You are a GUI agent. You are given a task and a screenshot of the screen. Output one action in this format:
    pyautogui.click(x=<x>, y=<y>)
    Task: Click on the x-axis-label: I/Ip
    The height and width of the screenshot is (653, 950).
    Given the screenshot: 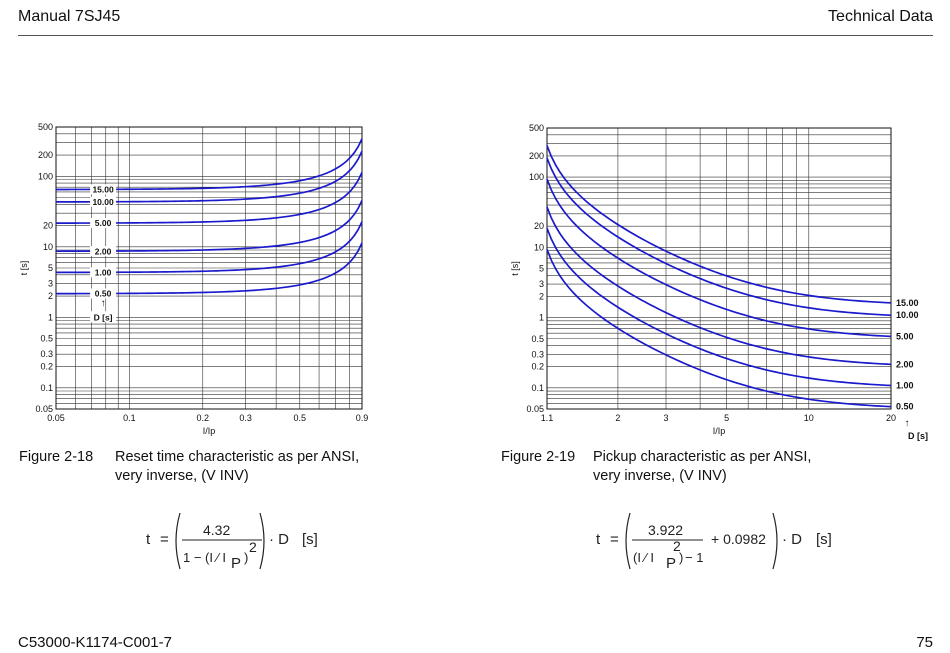 What is the action you would take?
    pyautogui.click(x=209, y=431)
    